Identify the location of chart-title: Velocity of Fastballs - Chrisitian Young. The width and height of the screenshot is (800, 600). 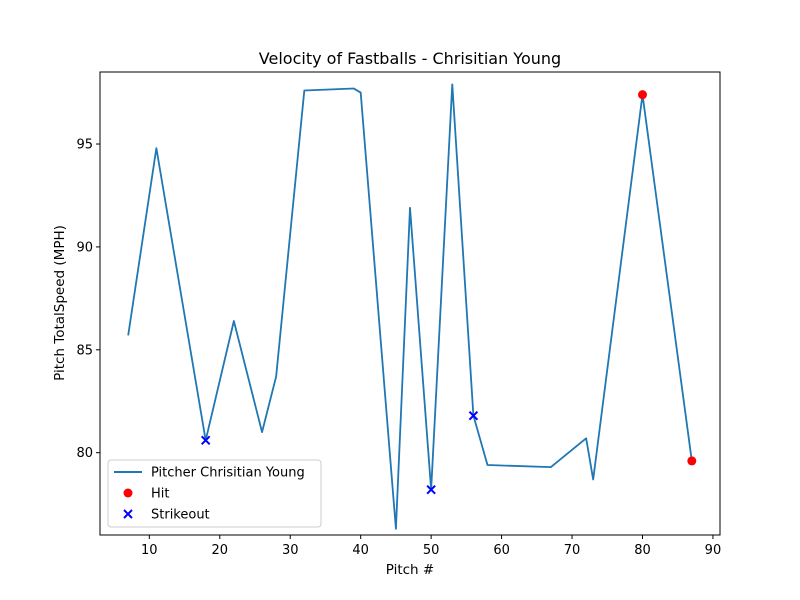
(410, 58).